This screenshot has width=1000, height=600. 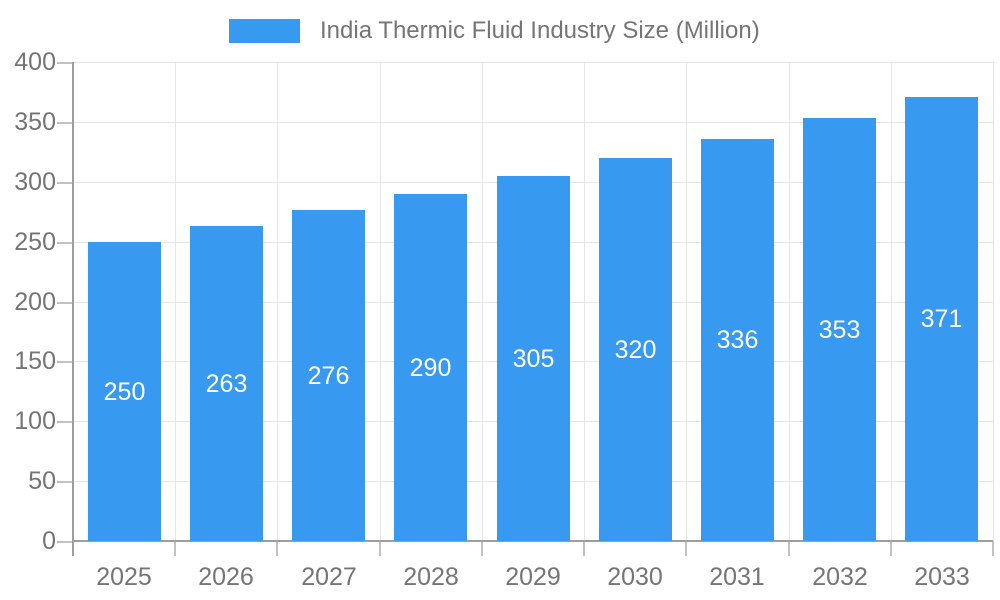 What do you see at coordinates (35, 182) in the screenshot?
I see `y-axis-tick-label: 300` at bounding box center [35, 182].